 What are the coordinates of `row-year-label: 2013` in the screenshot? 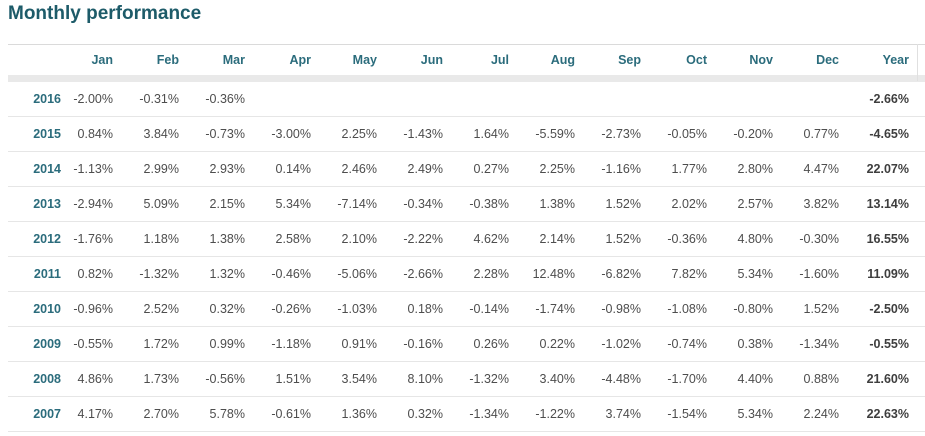 It's located at (34, 204).